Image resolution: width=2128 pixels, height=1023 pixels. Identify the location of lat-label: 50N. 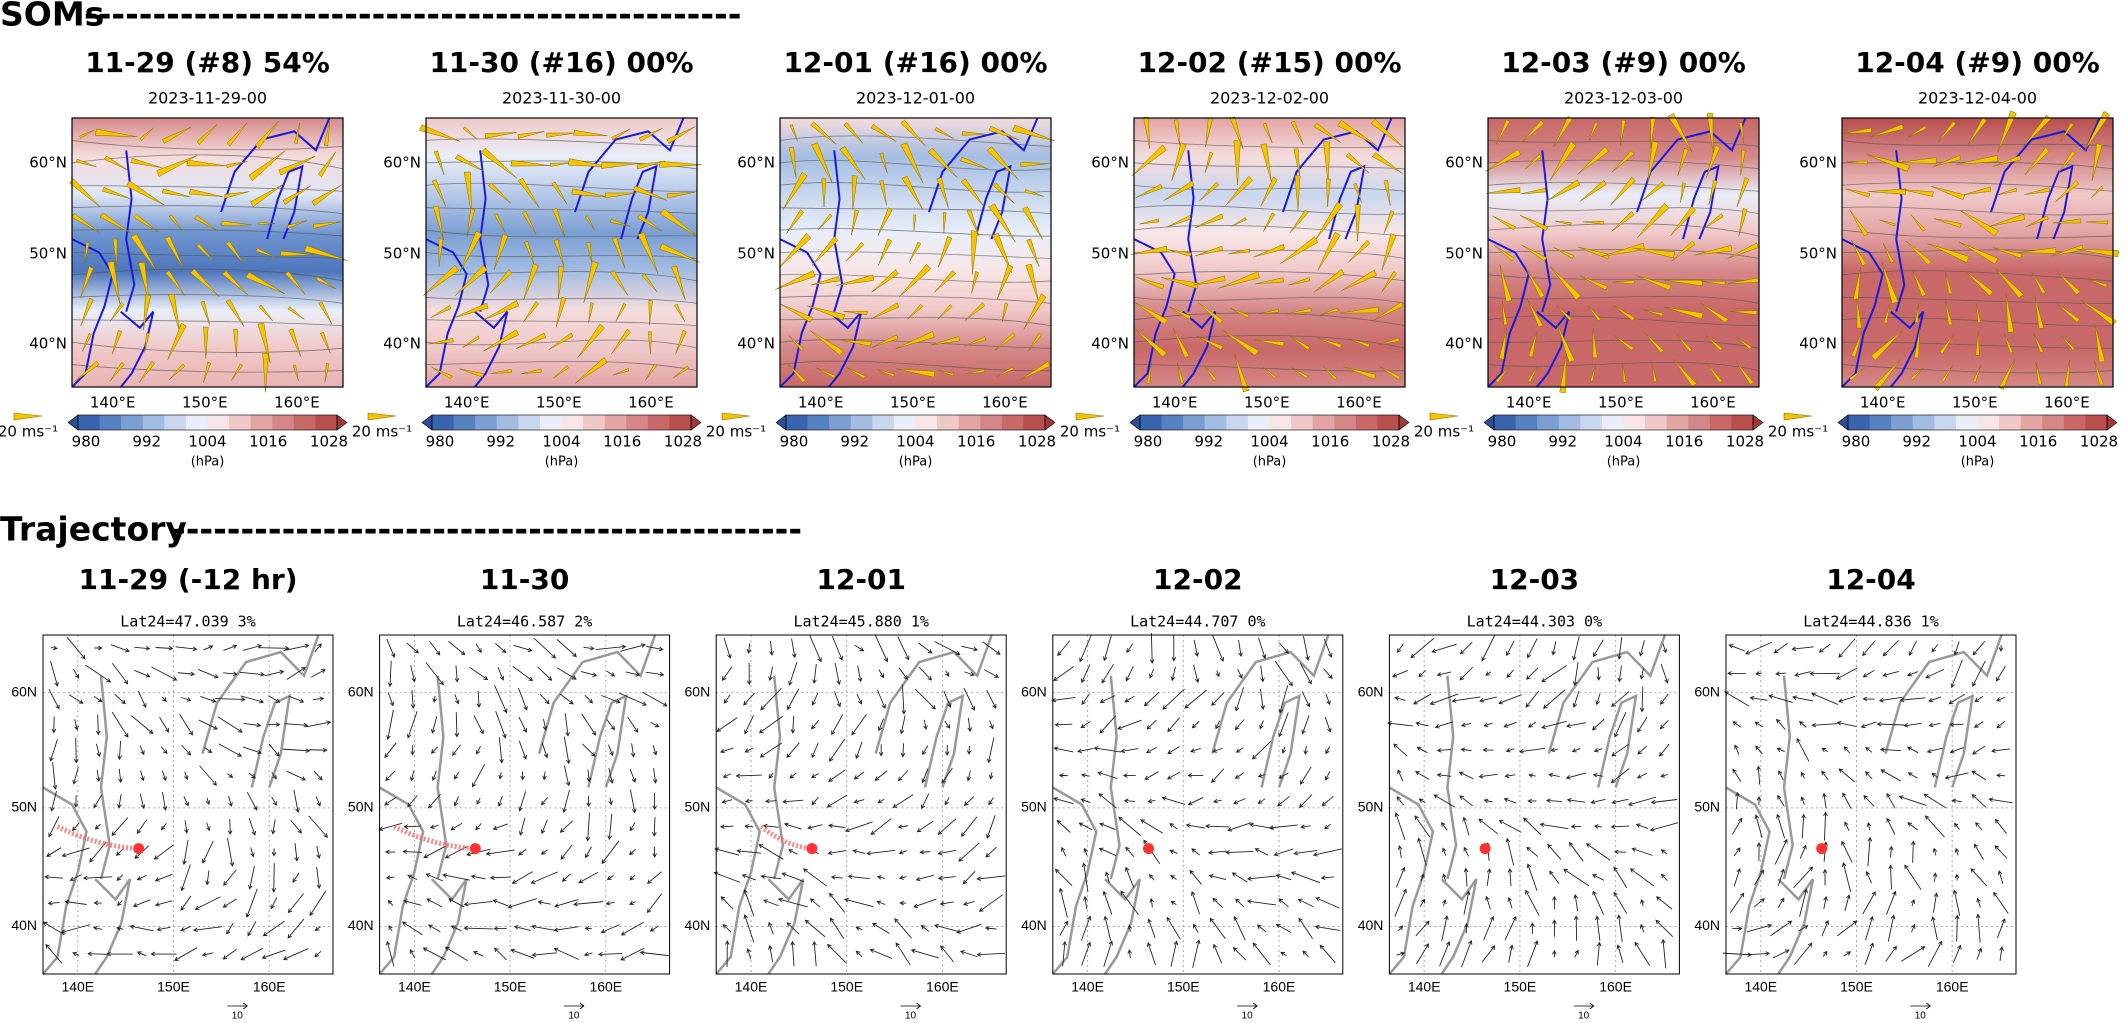
(361, 807).